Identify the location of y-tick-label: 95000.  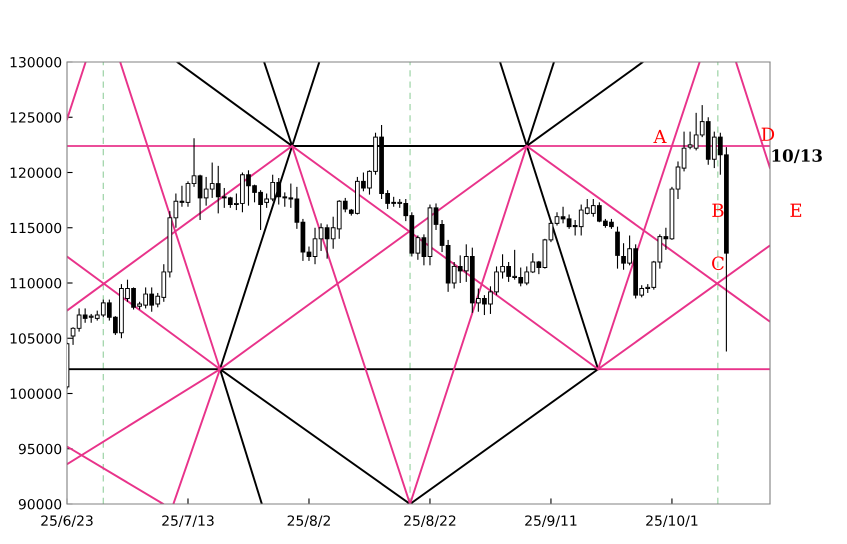
(40, 449).